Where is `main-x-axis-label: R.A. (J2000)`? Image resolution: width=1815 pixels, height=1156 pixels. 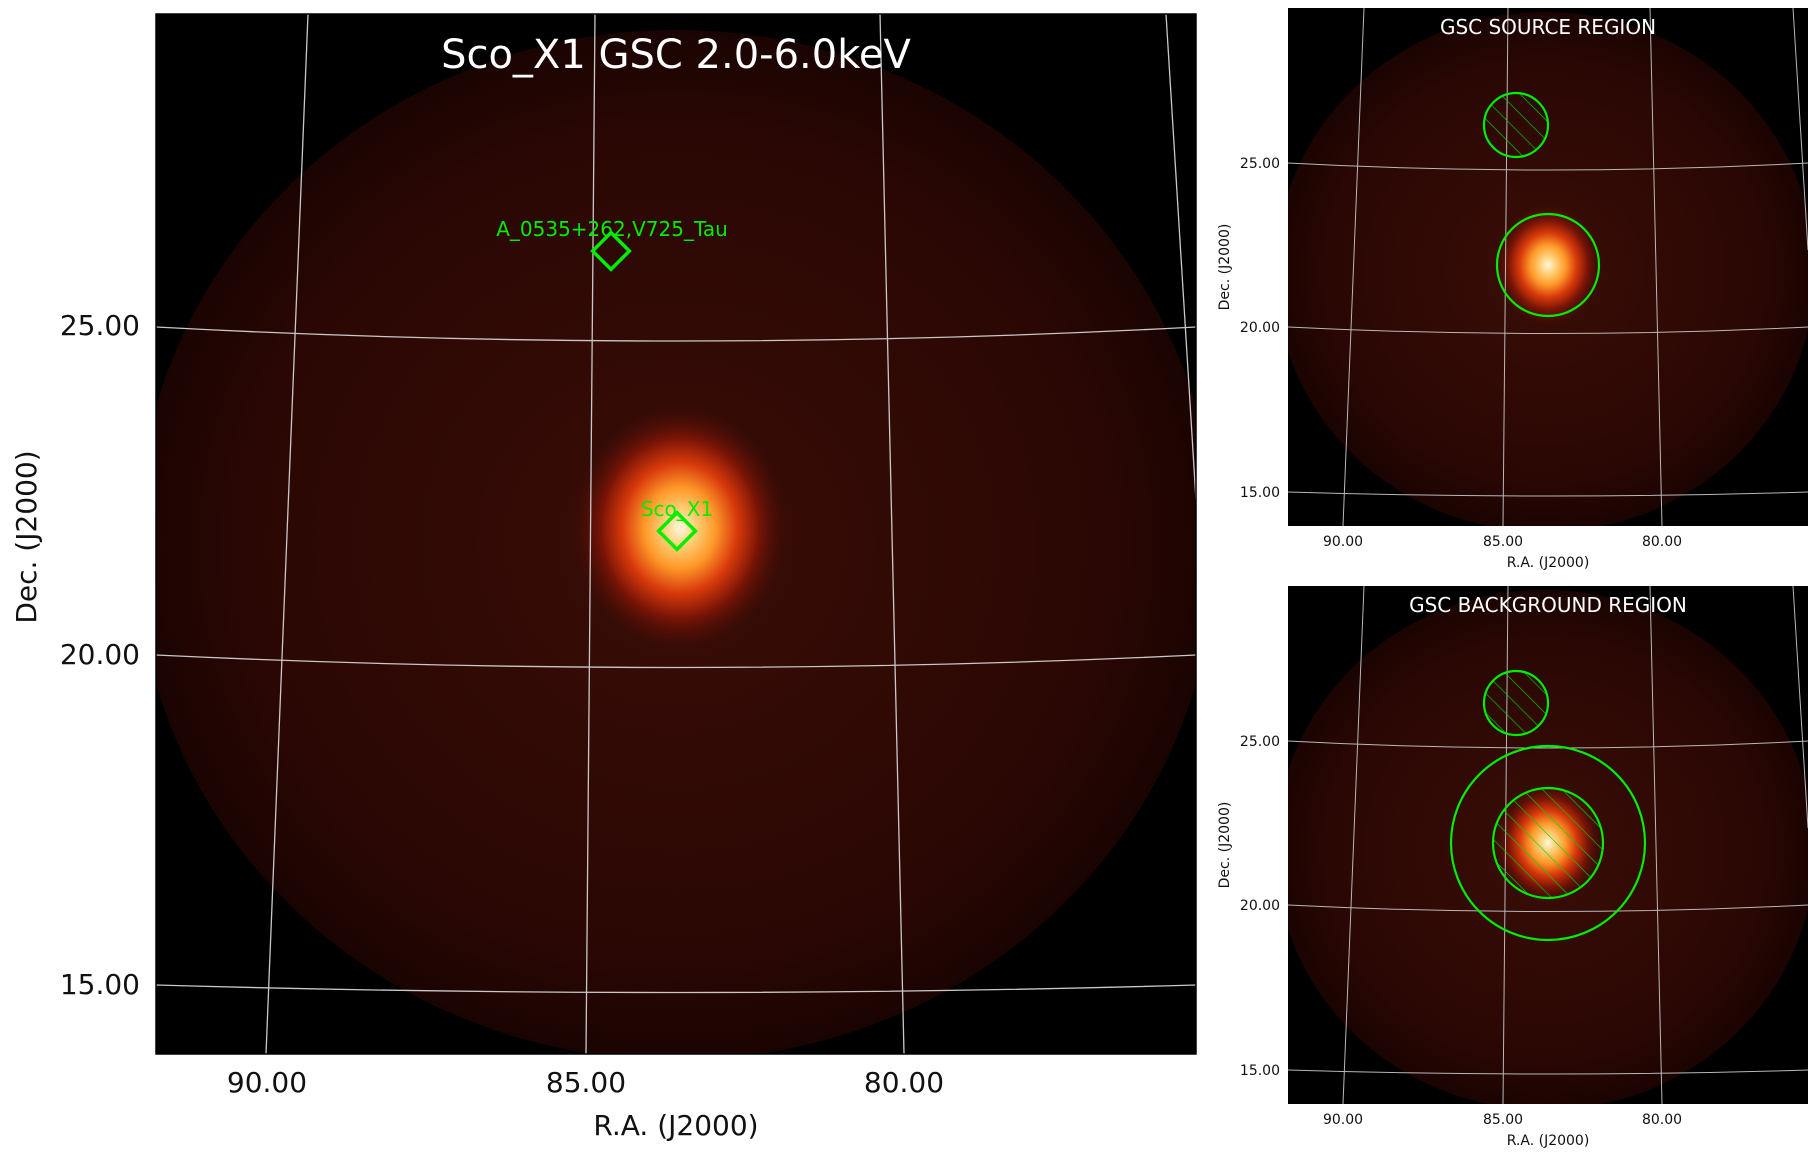
main-x-axis-label: R.A. (J2000) is located at coordinates (675, 1125).